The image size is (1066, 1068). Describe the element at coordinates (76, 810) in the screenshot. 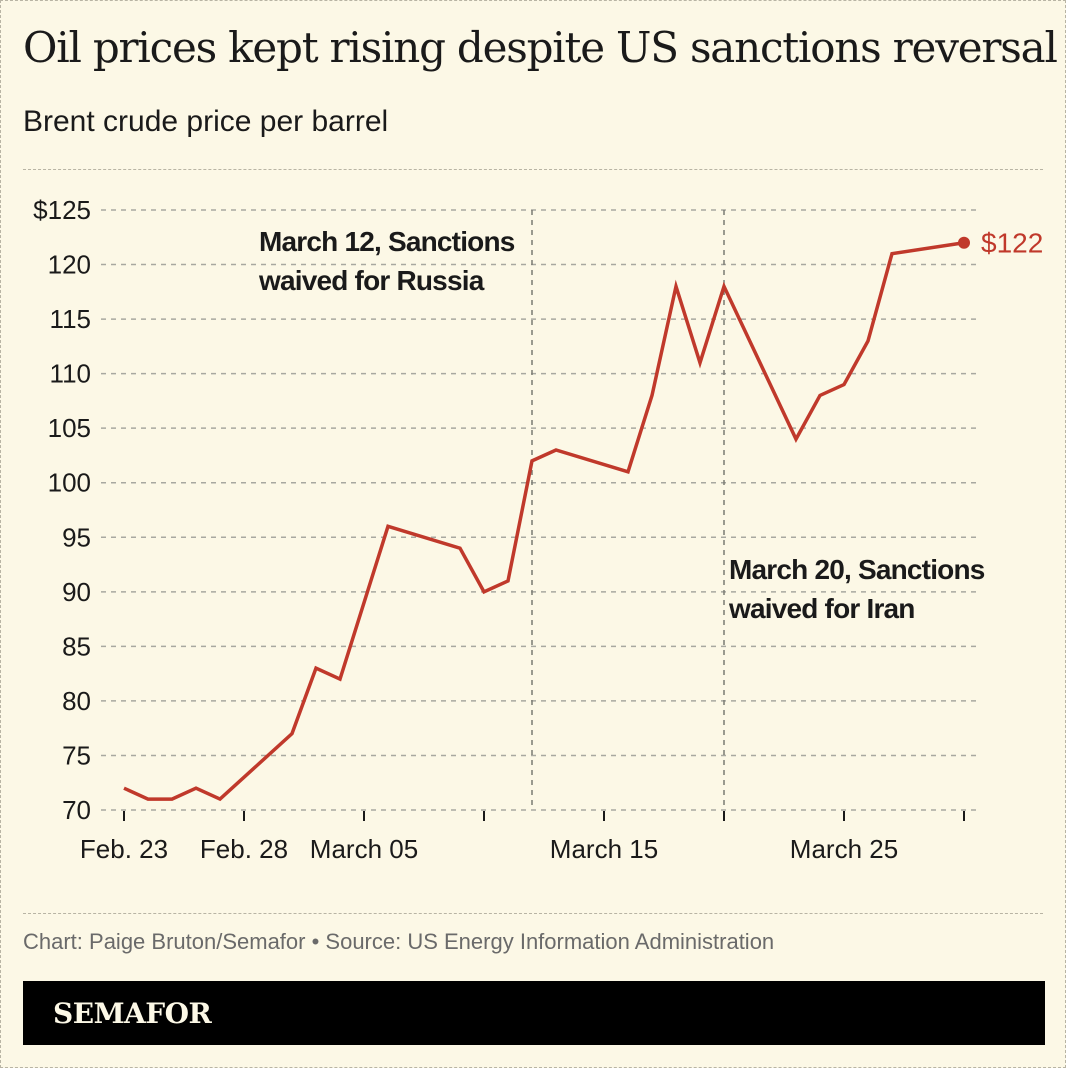

I see `y-tick-label: 70` at that location.